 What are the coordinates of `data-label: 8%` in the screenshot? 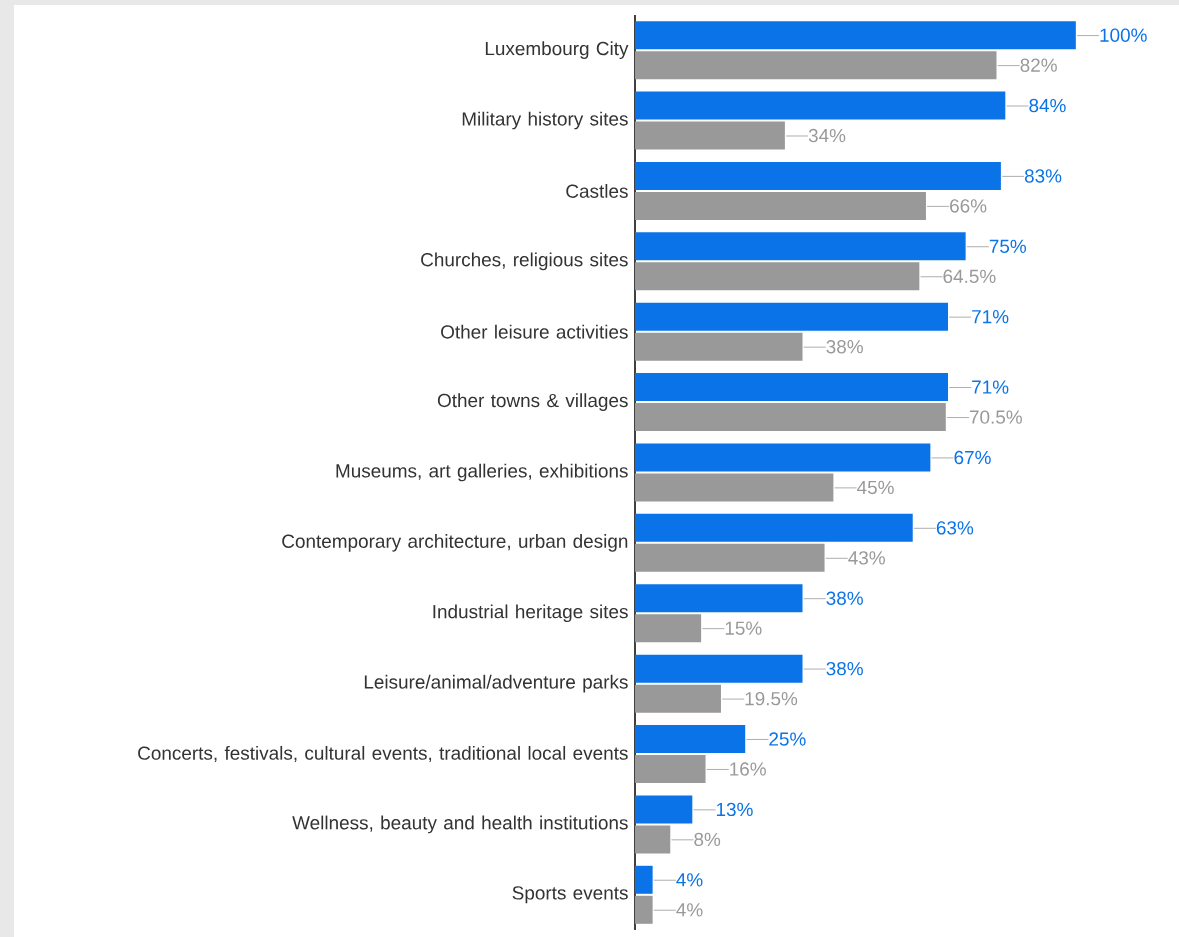 It's located at (707, 839).